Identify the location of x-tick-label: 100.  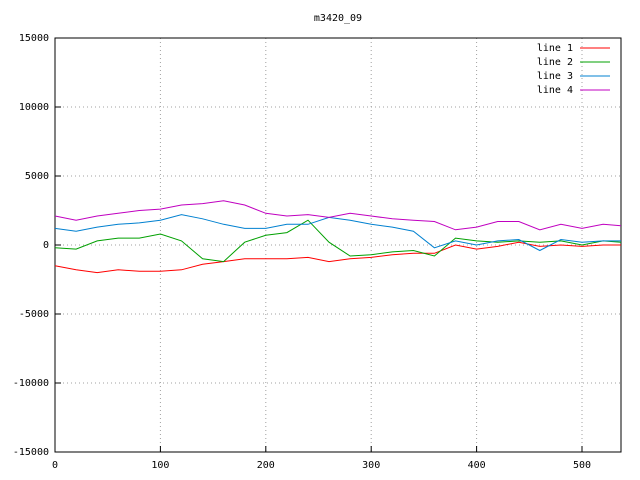
(160, 465).